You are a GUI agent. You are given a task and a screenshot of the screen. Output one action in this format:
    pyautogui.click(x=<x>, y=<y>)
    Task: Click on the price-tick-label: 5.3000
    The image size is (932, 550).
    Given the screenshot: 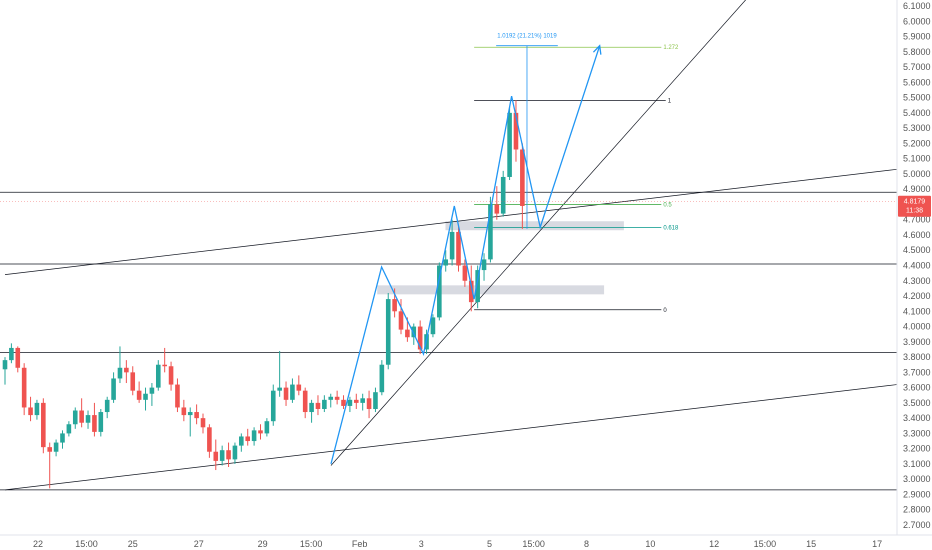 What is the action you would take?
    pyautogui.click(x=917, y=128)
    